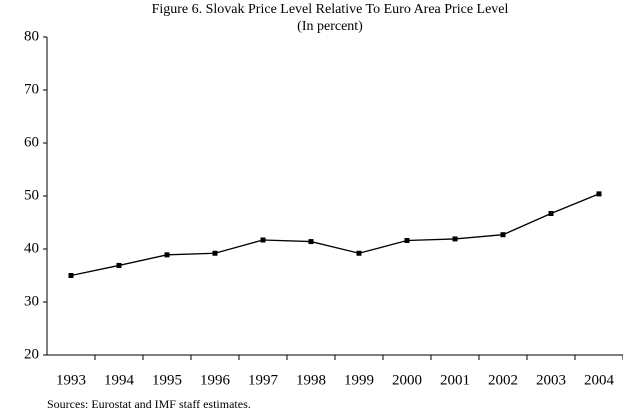  Describe the element at coordinates (311, 380) in the screenshot. I see `x-tick-label: 1998` at that location.